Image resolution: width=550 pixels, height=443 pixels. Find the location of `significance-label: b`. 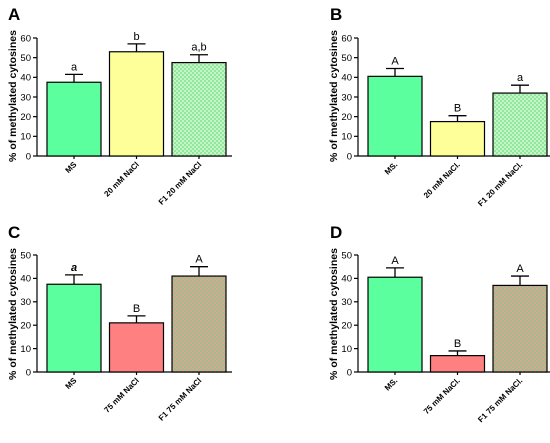

significance-label: b is located at coordinates (136, 37).